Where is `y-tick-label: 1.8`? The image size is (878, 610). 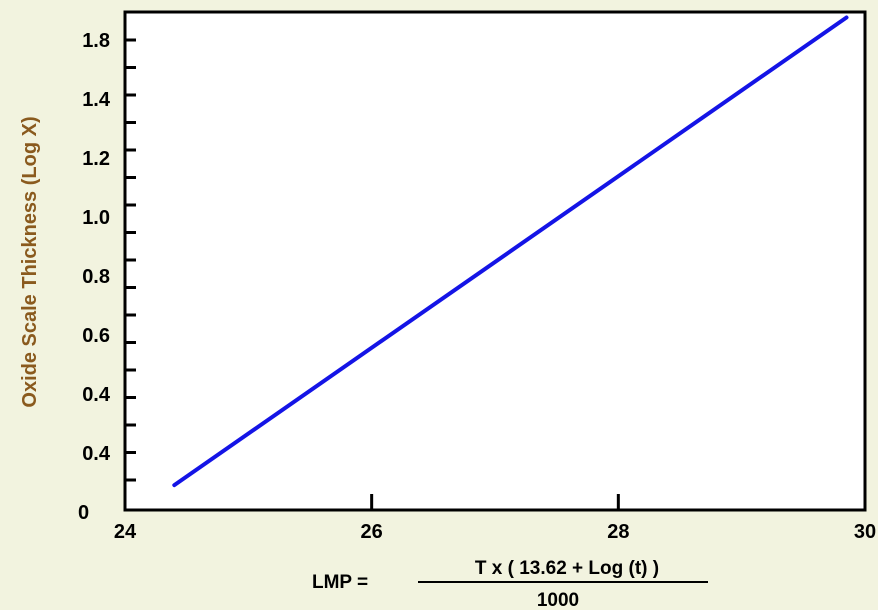 y-tick-label: 1.8 is located at coordinates (96, 41).